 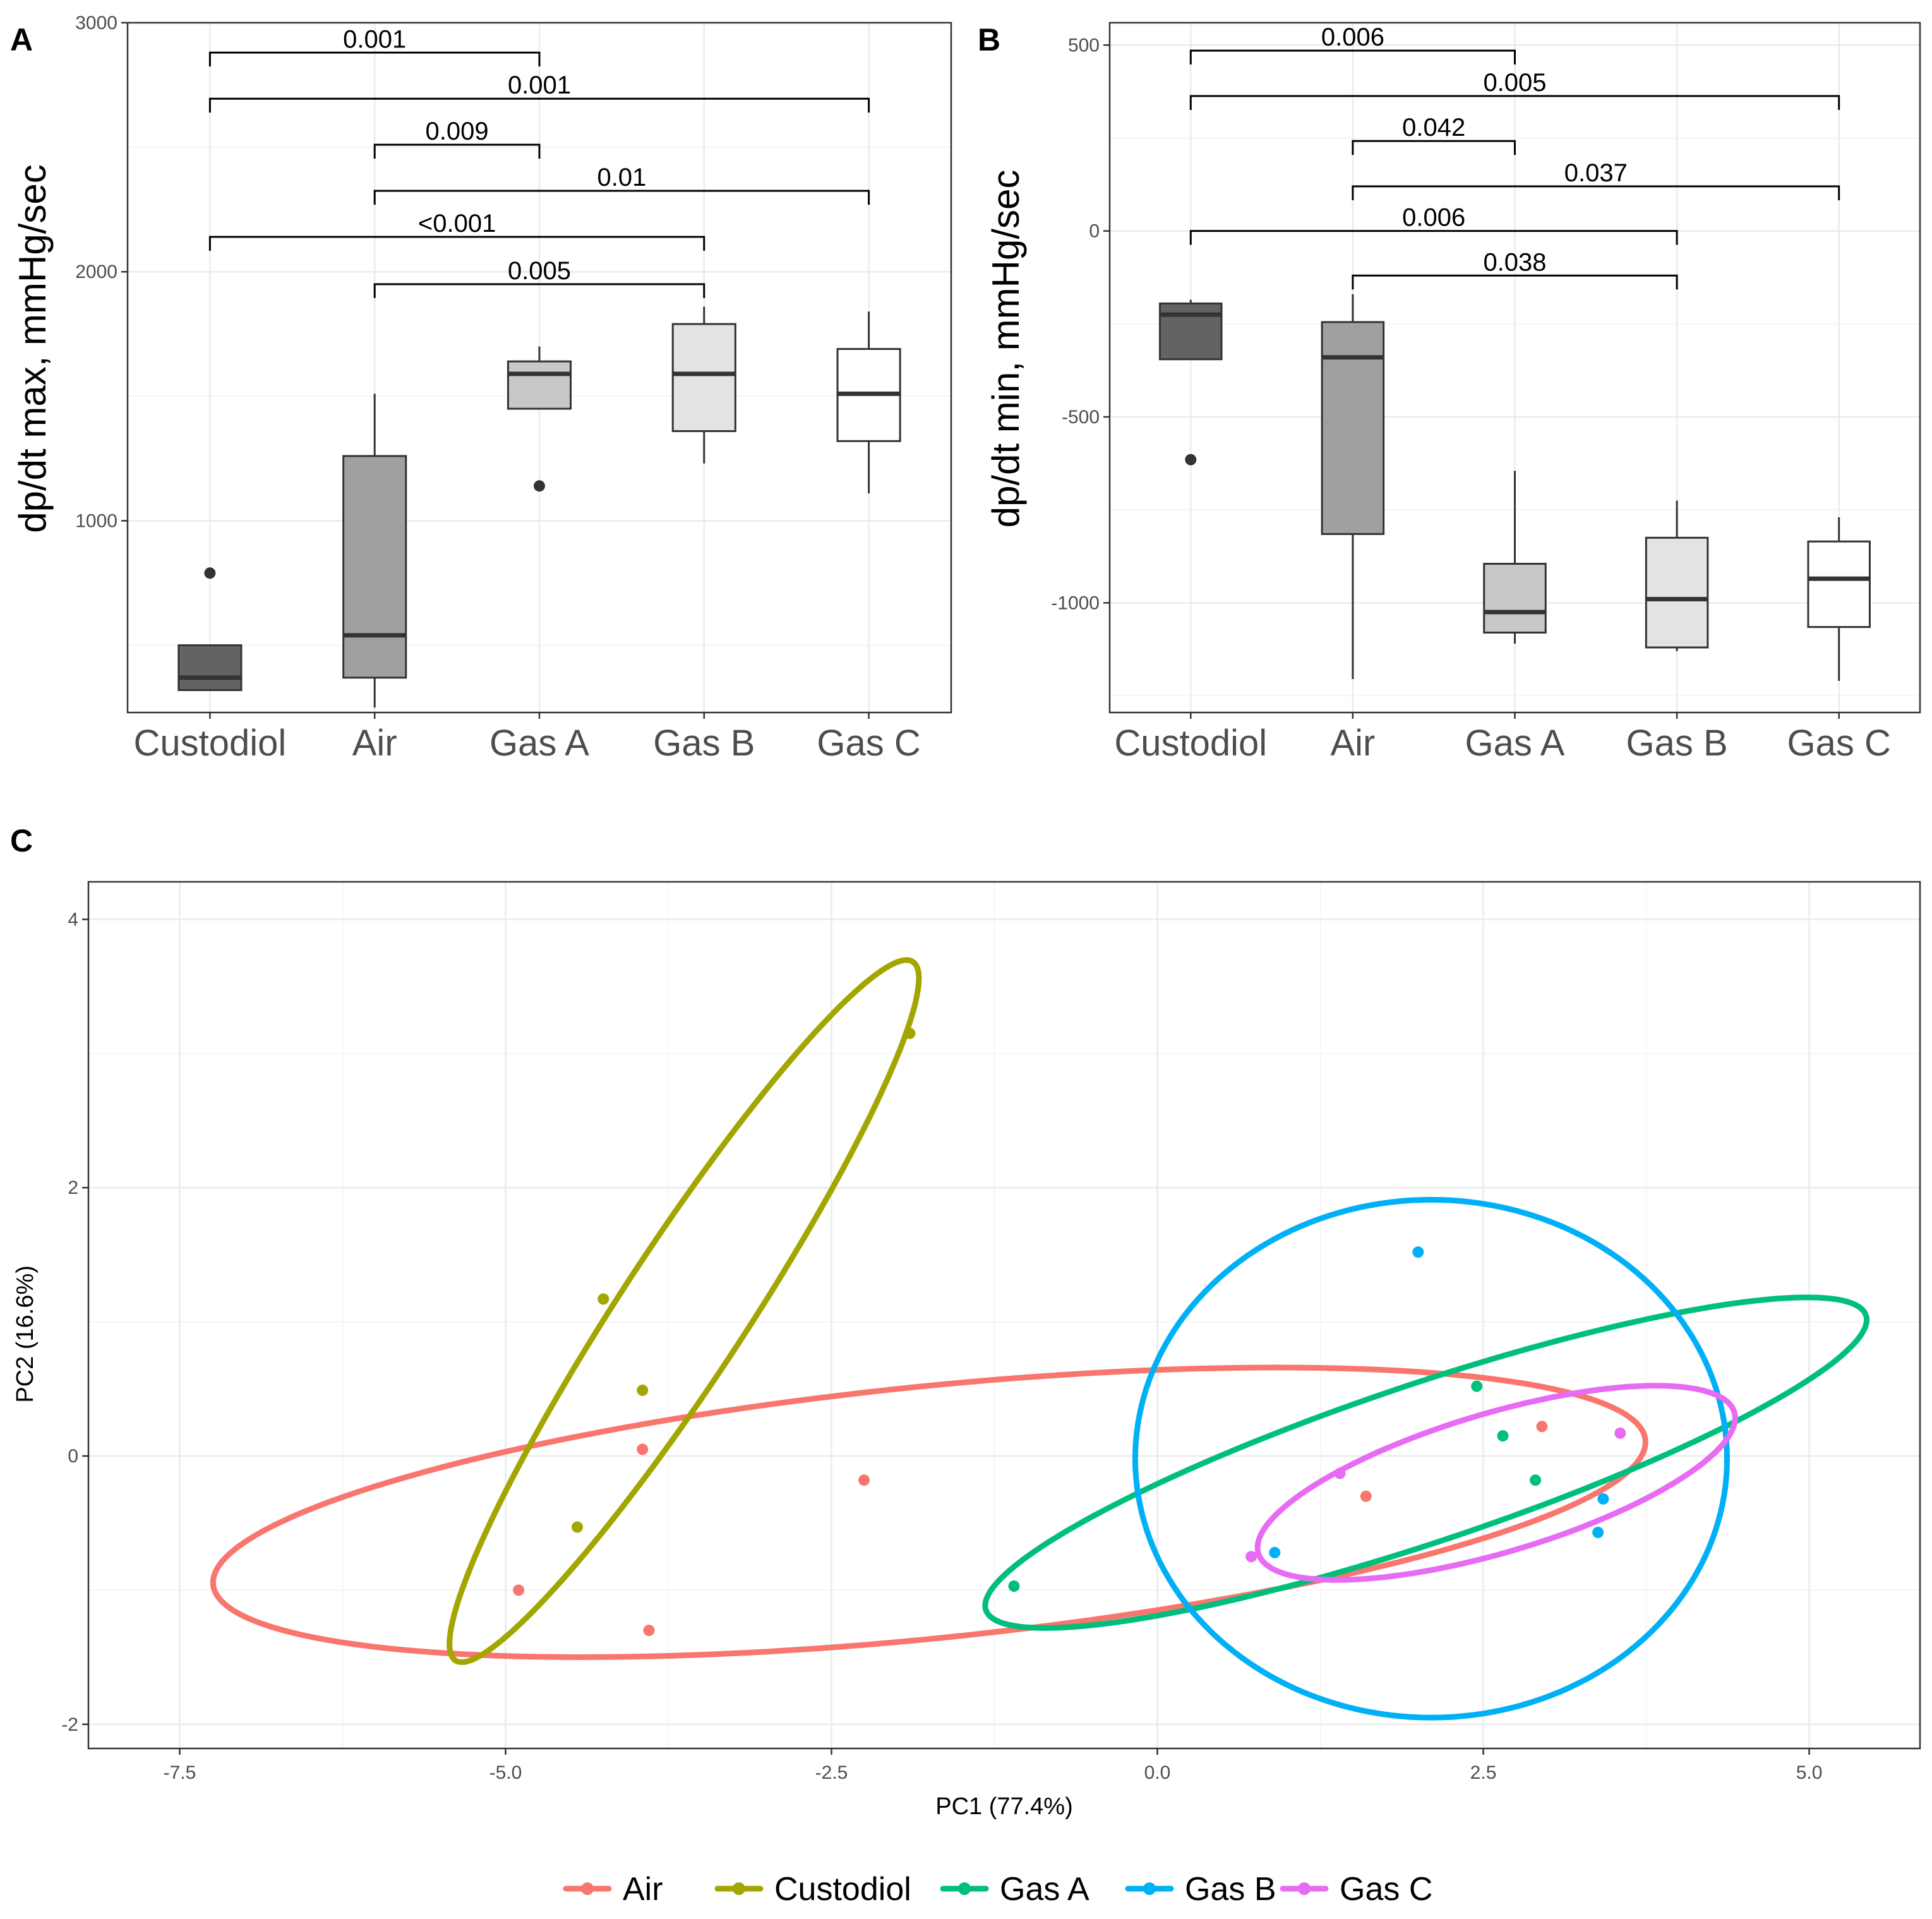 I want to click on panel-b-significance-bracket: 0.038, so click(x=1515, y=269).